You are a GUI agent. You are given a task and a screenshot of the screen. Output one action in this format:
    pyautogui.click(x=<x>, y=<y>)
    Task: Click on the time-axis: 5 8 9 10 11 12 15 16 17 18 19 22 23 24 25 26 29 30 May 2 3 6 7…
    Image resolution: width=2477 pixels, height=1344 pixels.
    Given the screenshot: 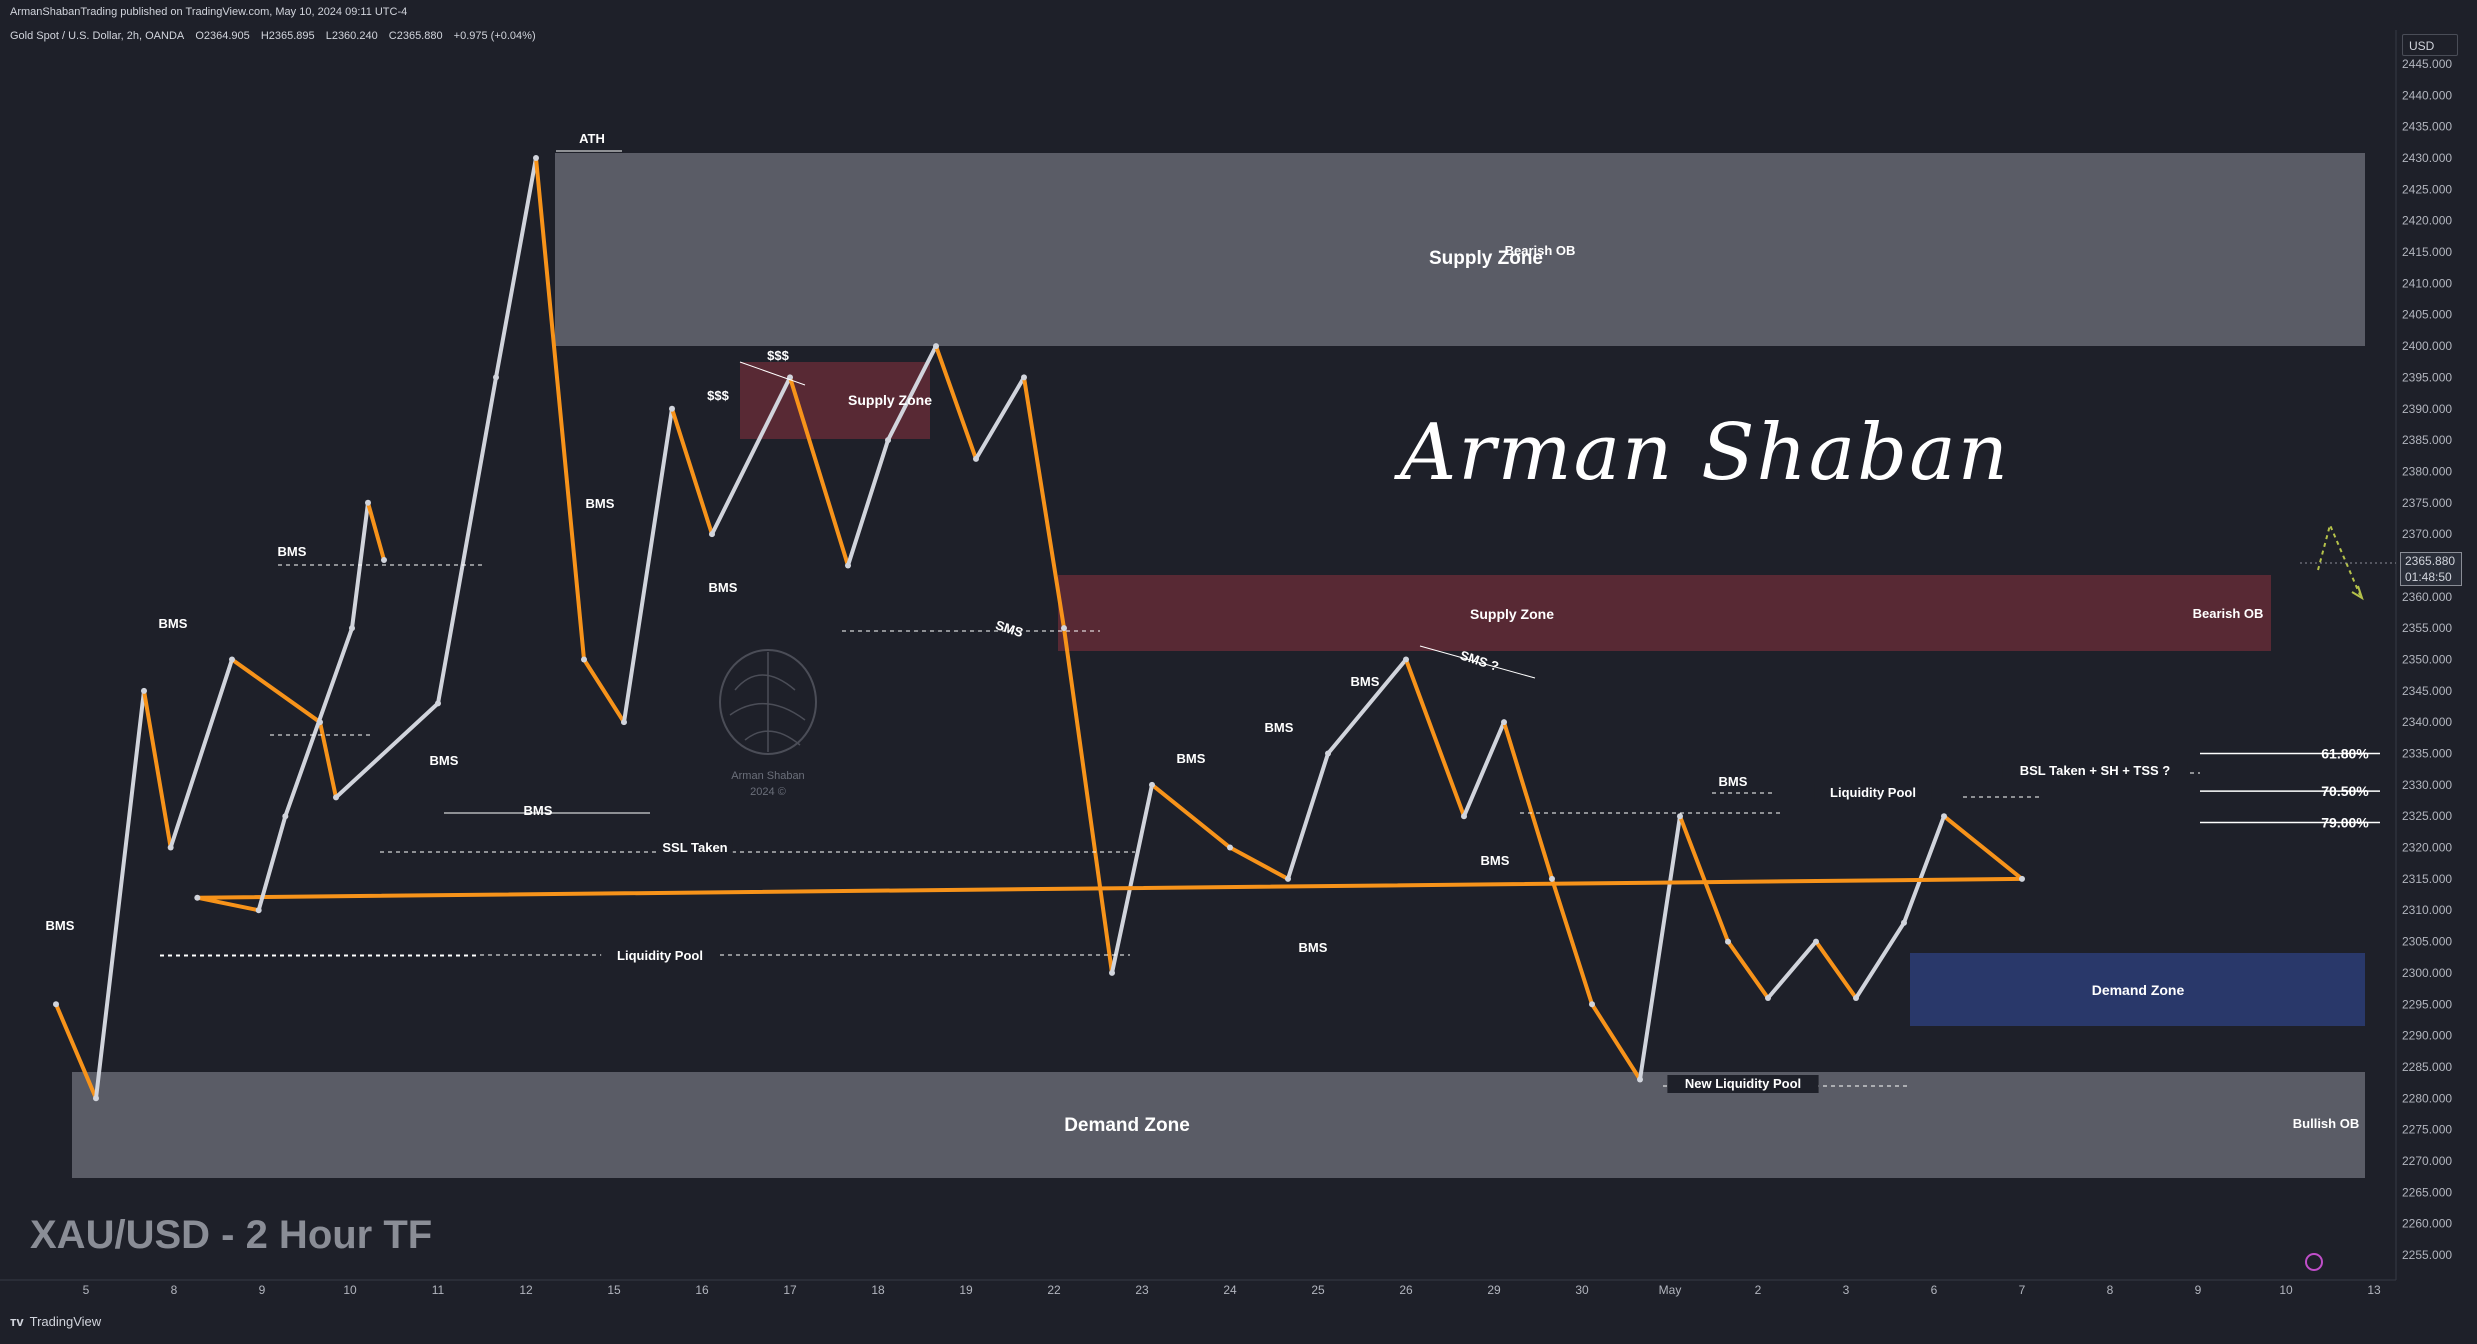 What is the action you would take?
    pyautogui.click(x=1232, y=1290)
    